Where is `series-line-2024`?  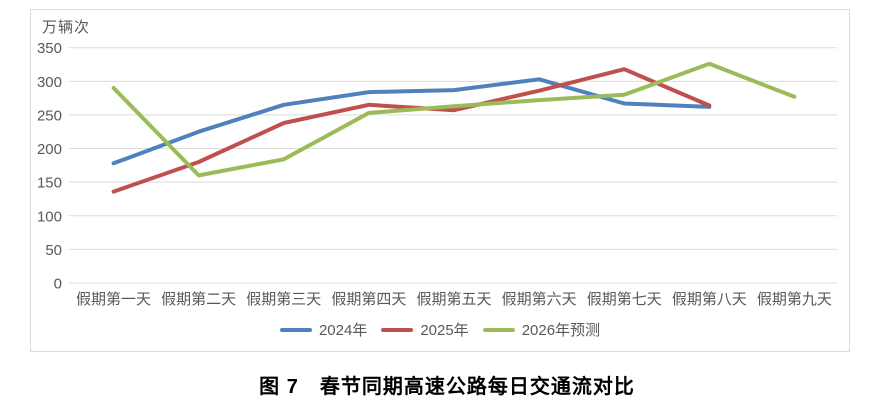 series-line-2024 is located at coordinates (411, 121).